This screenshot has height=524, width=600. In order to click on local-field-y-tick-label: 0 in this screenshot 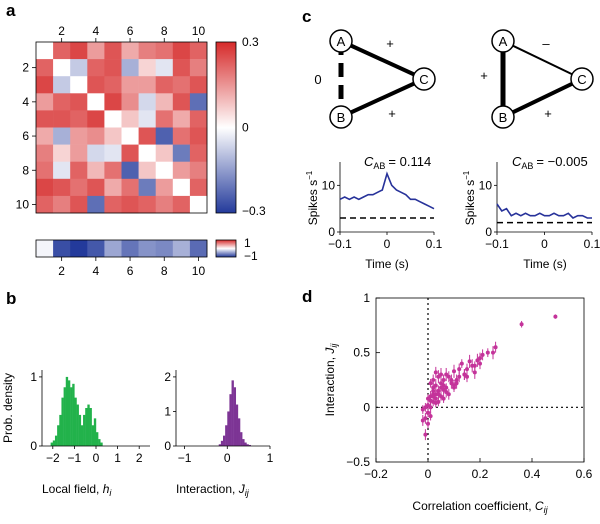, I will do `click(33, 446)`.